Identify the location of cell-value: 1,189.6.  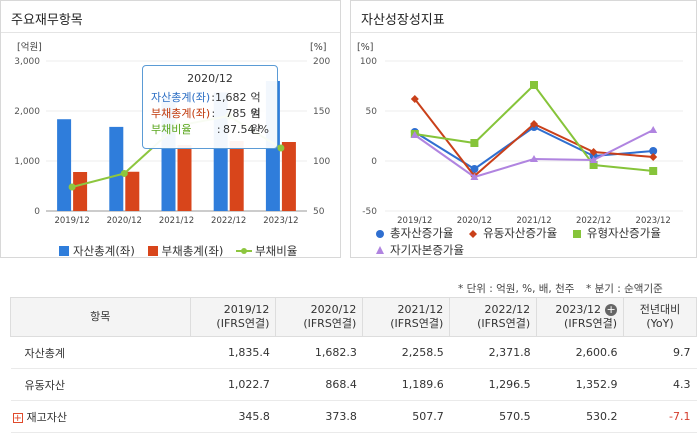
(406, 384).